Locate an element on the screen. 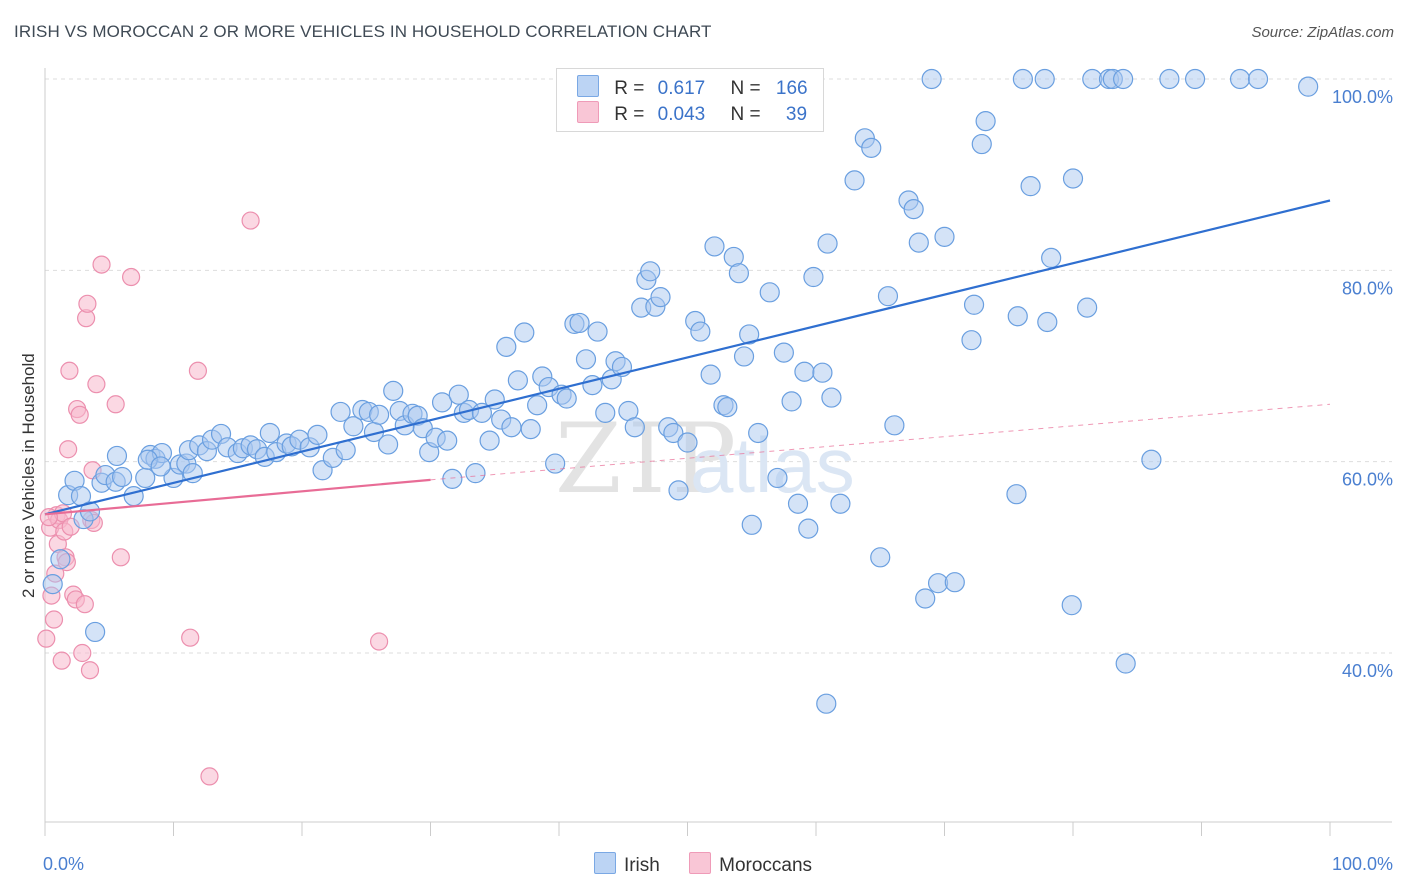  y-tick-labels: 40.0% 60.0% 80.0% 100.0% is located at coordinates (1362, 384).